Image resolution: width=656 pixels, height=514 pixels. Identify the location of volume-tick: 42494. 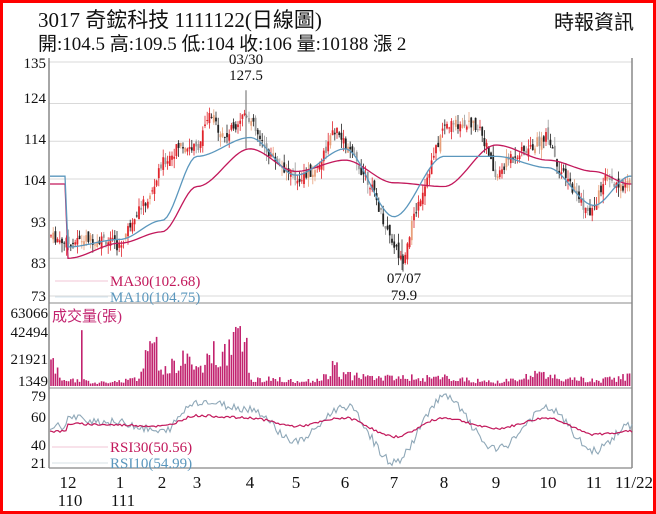
(30, 333).